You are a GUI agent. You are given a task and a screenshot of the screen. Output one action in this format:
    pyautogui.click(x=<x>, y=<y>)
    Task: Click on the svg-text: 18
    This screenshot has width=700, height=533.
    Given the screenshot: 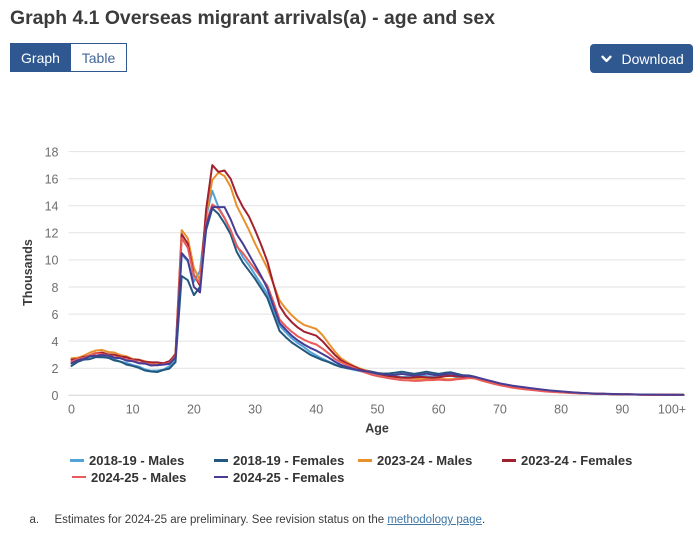 What is the action you would take?
    pyautogui.click(x=52, y=152)
    